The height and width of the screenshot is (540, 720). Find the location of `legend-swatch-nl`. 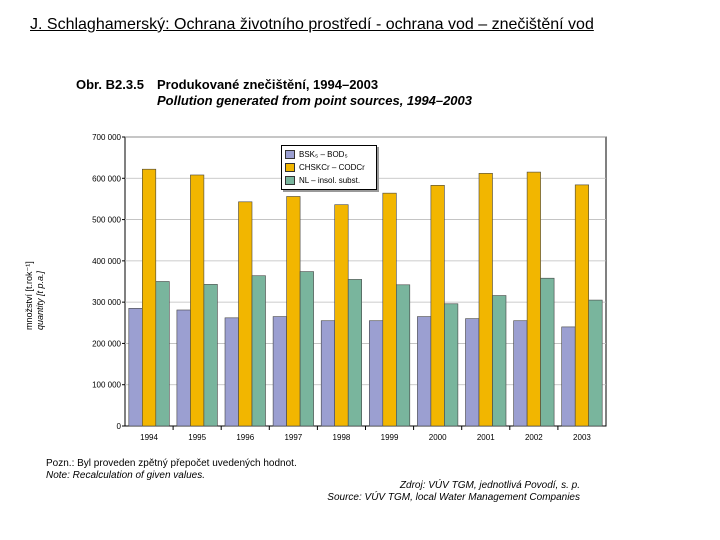

legend-swatch-nl is located at coordinates (290, 180).